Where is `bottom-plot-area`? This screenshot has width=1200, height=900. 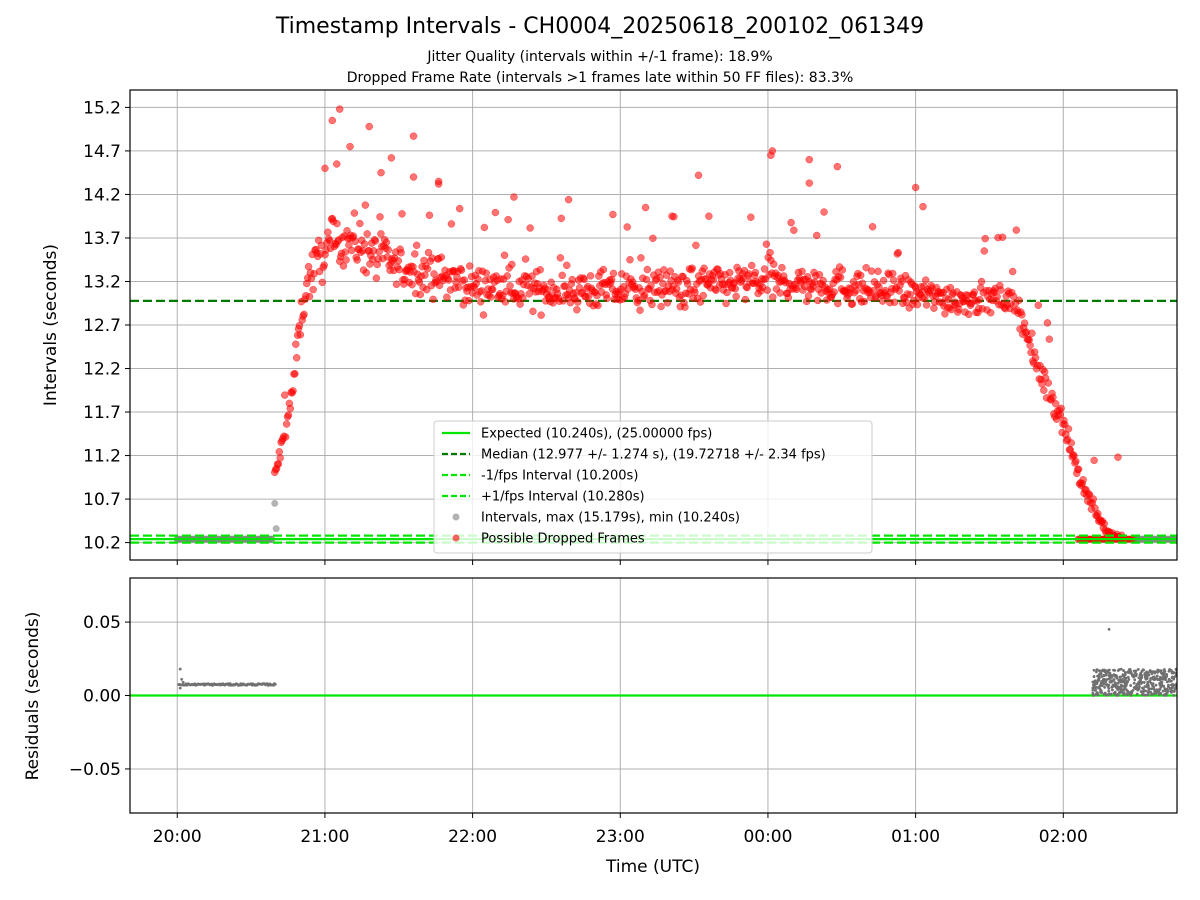
bottom-plot-area is located at coordinates (653, 662).